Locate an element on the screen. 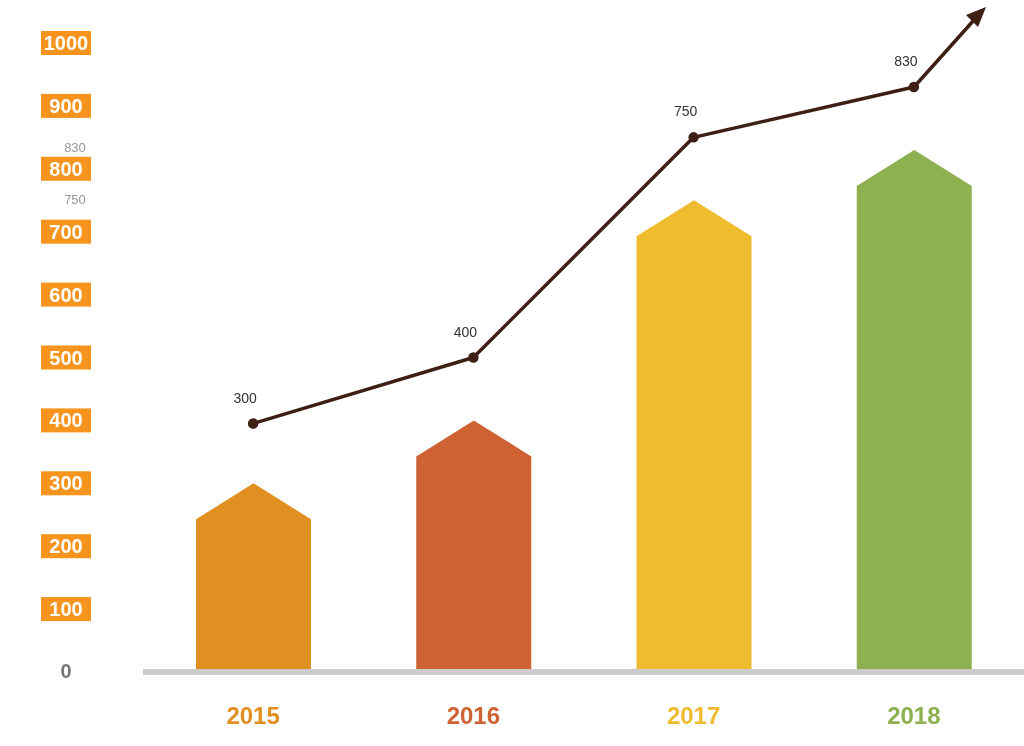 This screenshot has height=746, width=1024. annotation: 830 is located at coordinates (906, 61).